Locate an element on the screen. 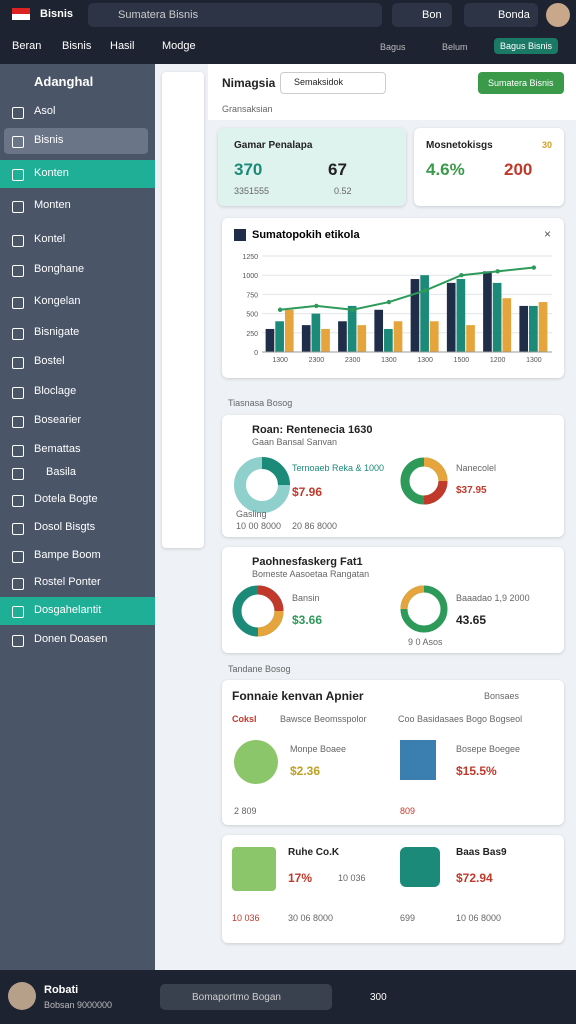 This screenshot has height=1024, width=576. action-button: Bagus Bisnis is located at coordinates (526, 46).